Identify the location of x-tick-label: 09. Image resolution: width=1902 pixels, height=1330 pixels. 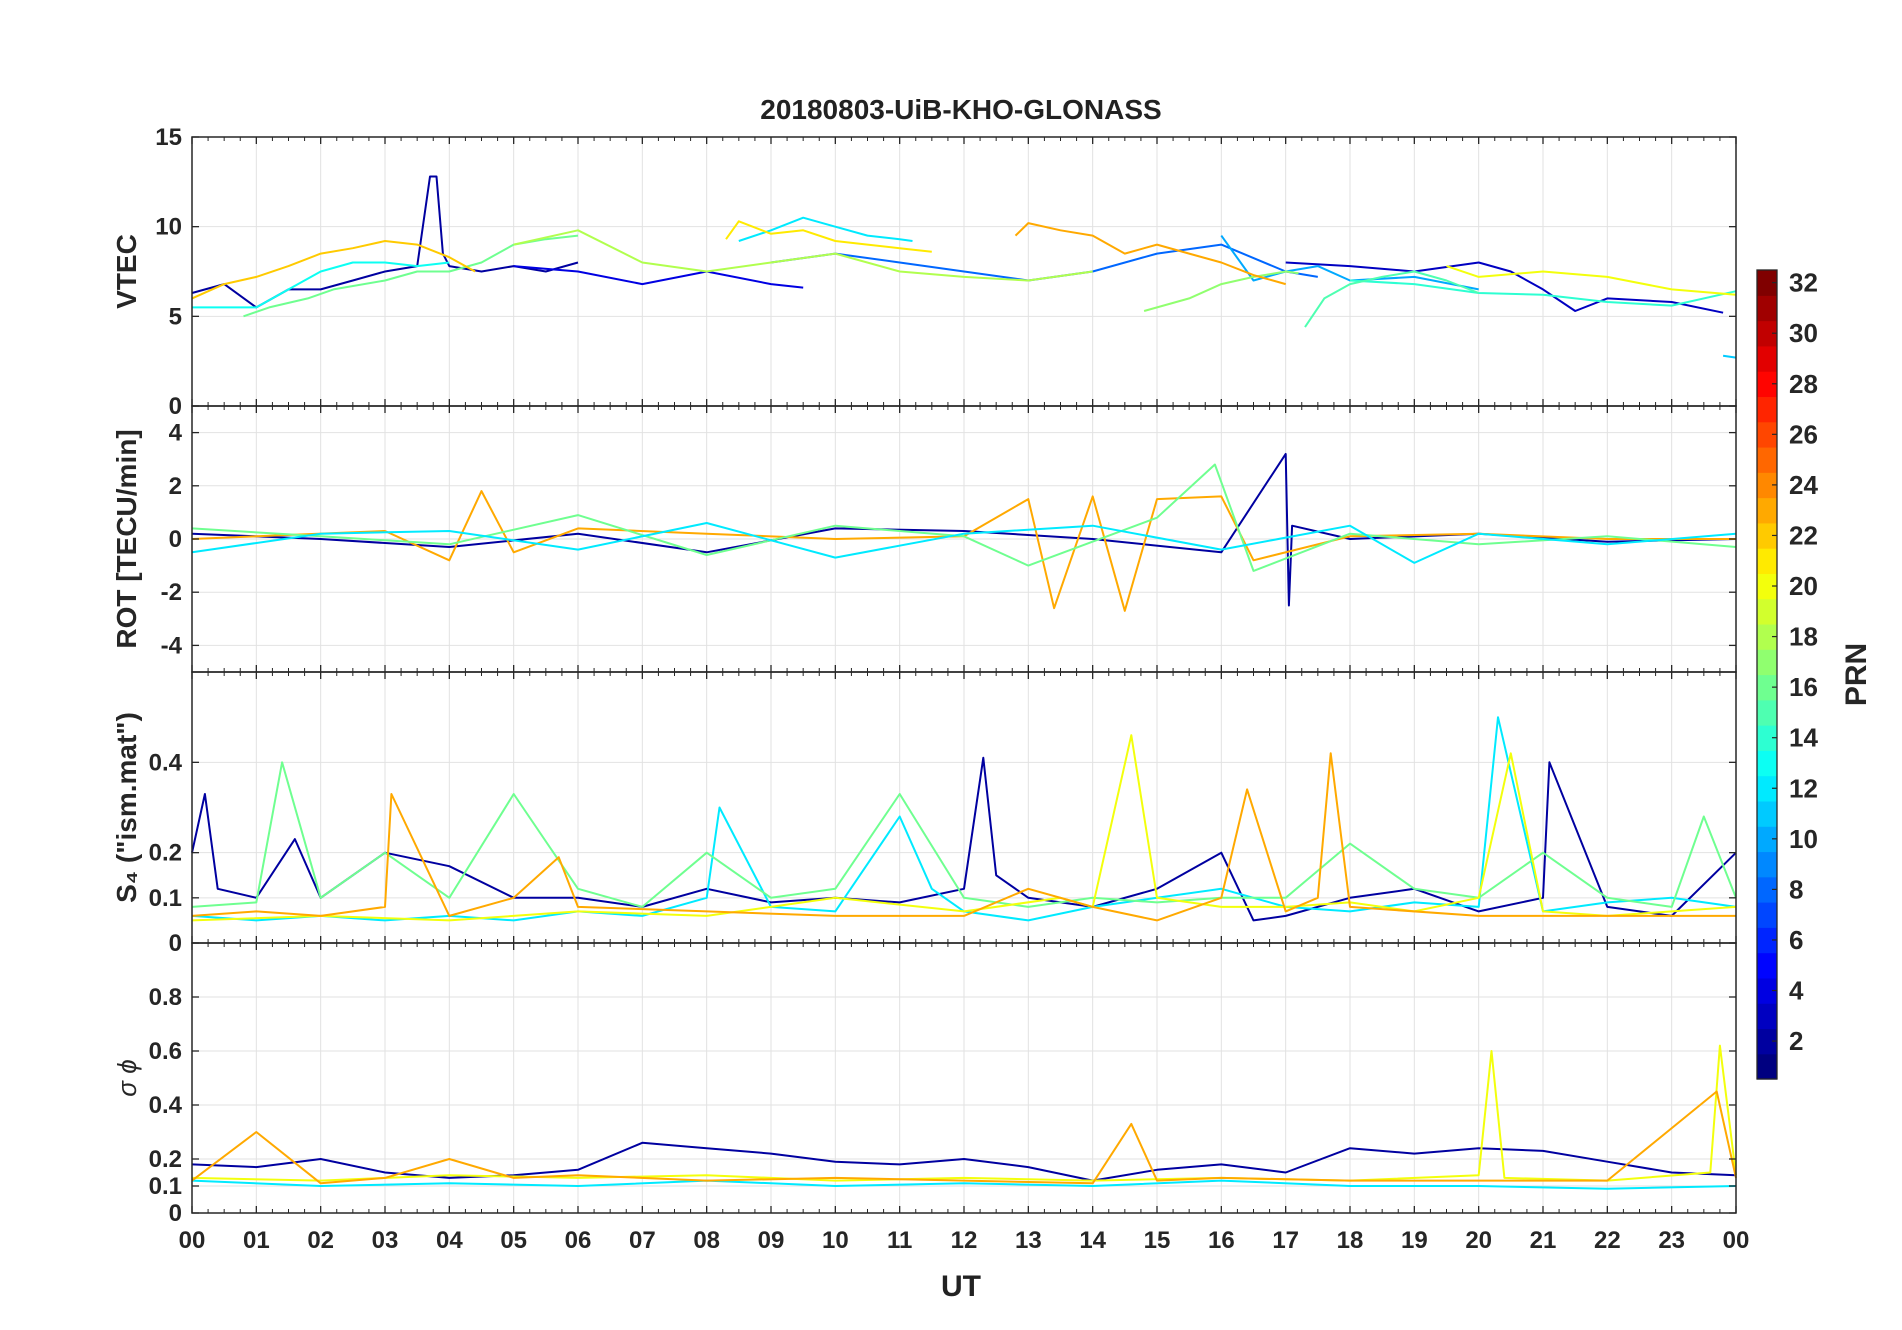
(771, 1240).